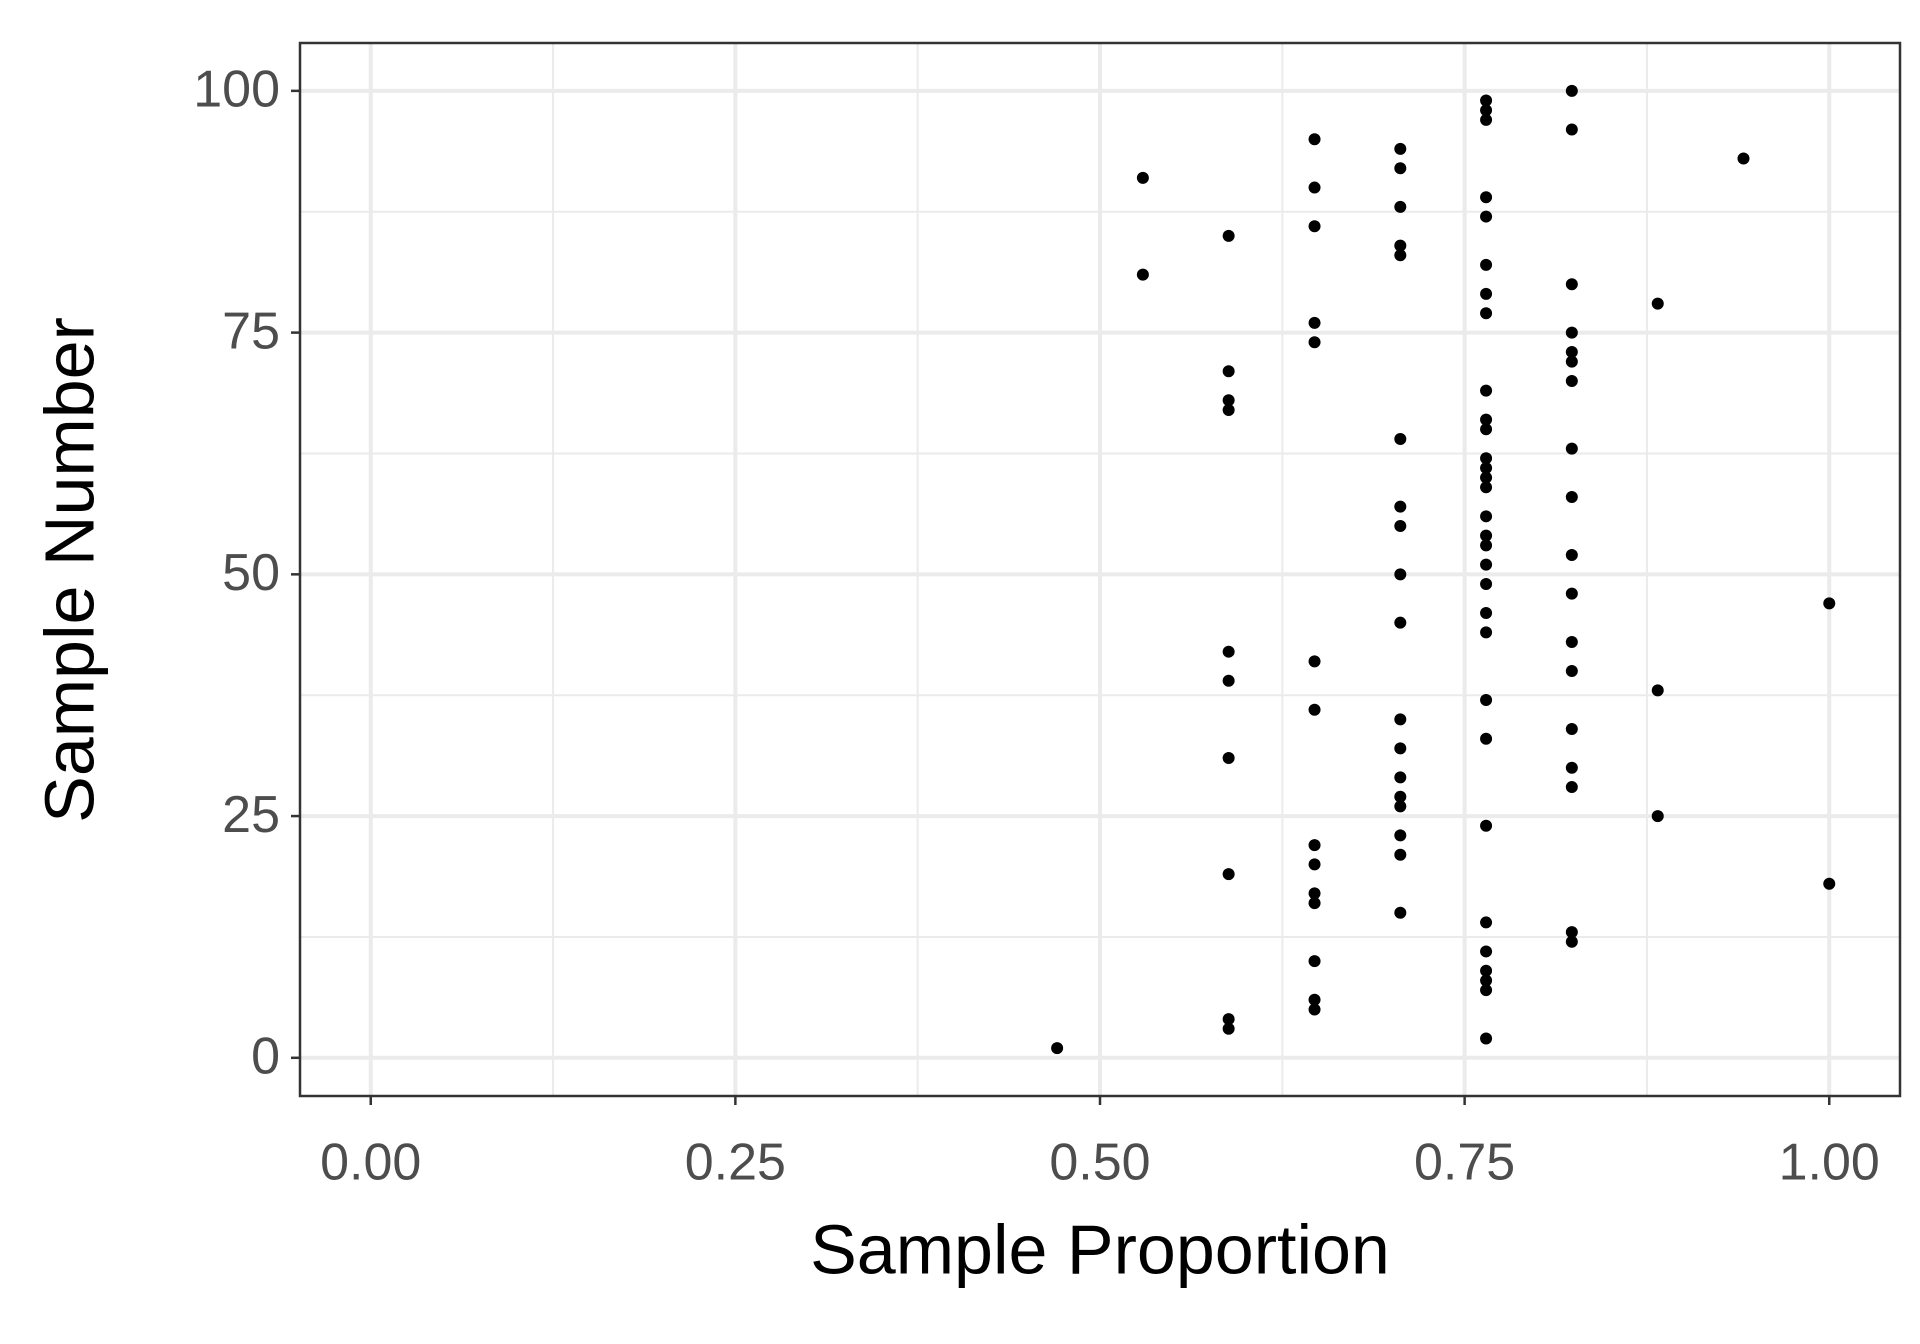 This screenshot has width=1920, height=1344. I want to click on y-axis-title: Sample Number, so click(69, 570).